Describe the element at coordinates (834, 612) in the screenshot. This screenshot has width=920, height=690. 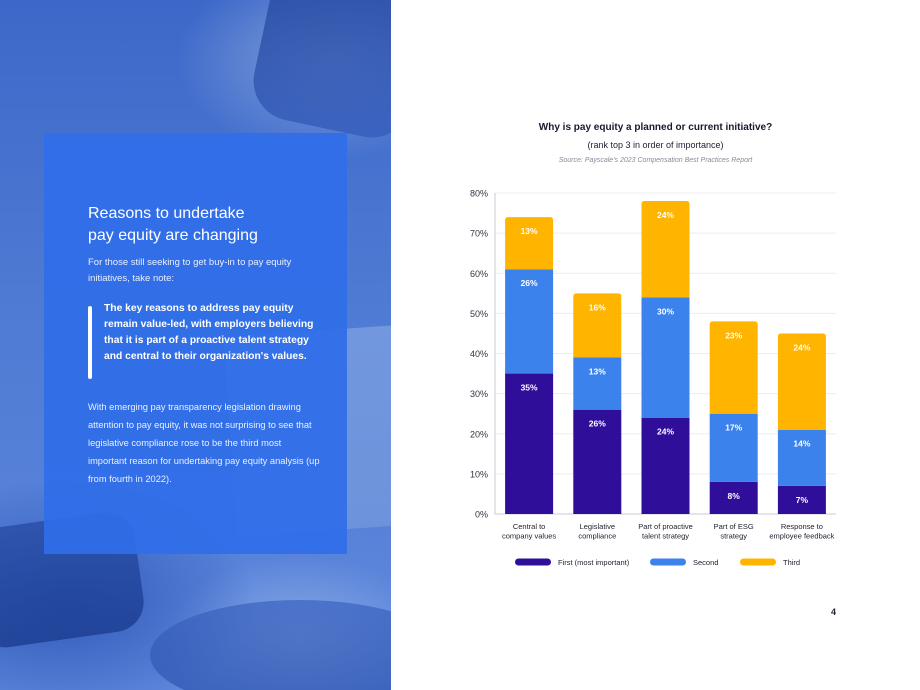
I see `page-number: 4` at that location.